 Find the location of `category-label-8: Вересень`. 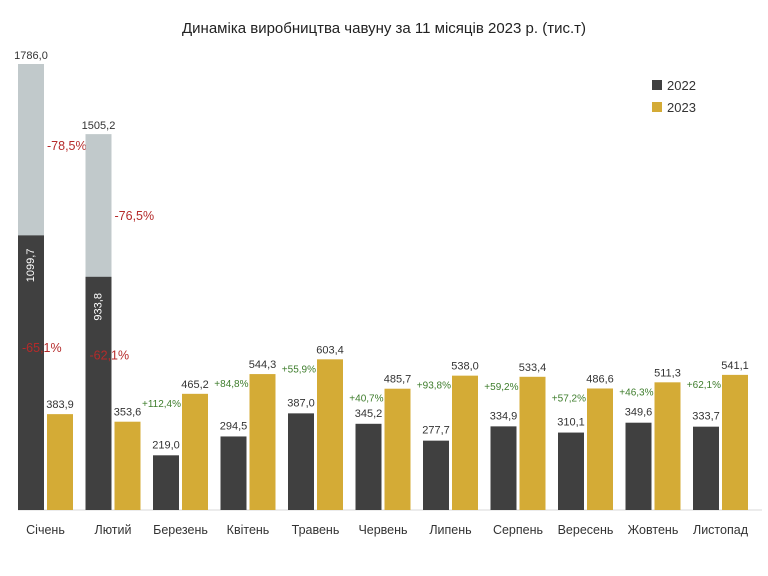

category-label-8: Вересень is located at coordinates (586, 530).